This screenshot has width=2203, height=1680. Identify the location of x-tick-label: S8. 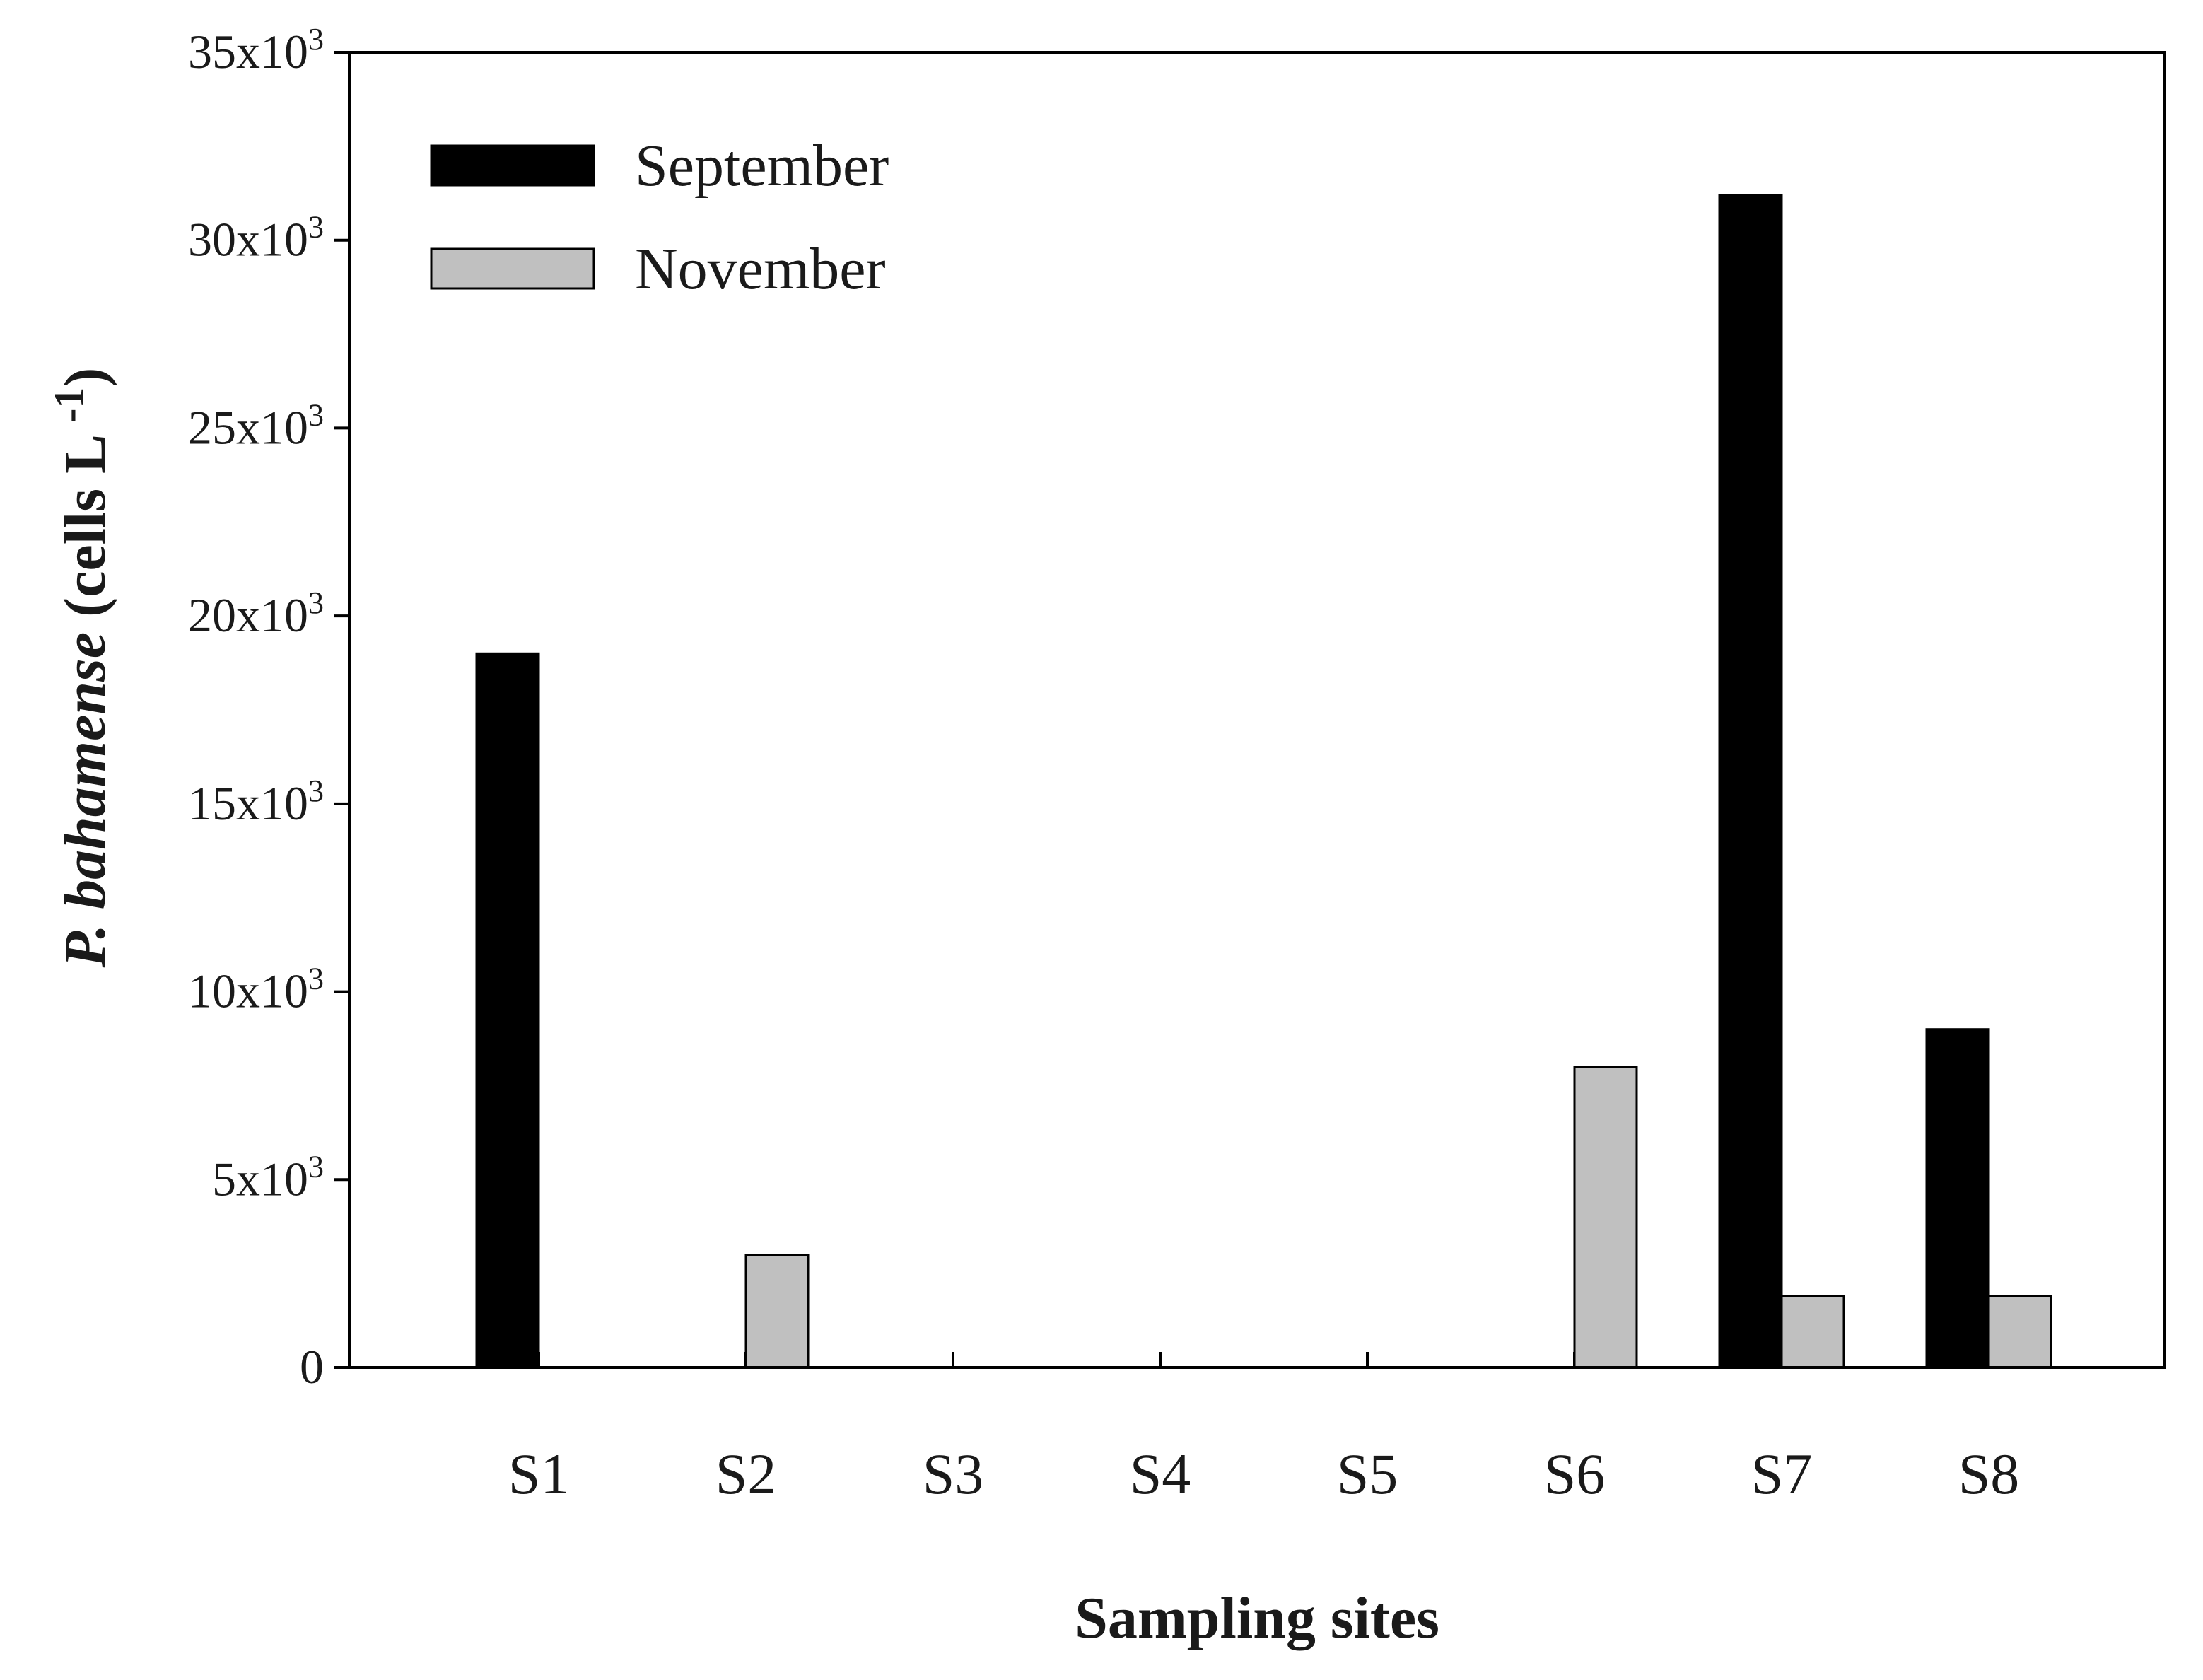
(1989, 1474).